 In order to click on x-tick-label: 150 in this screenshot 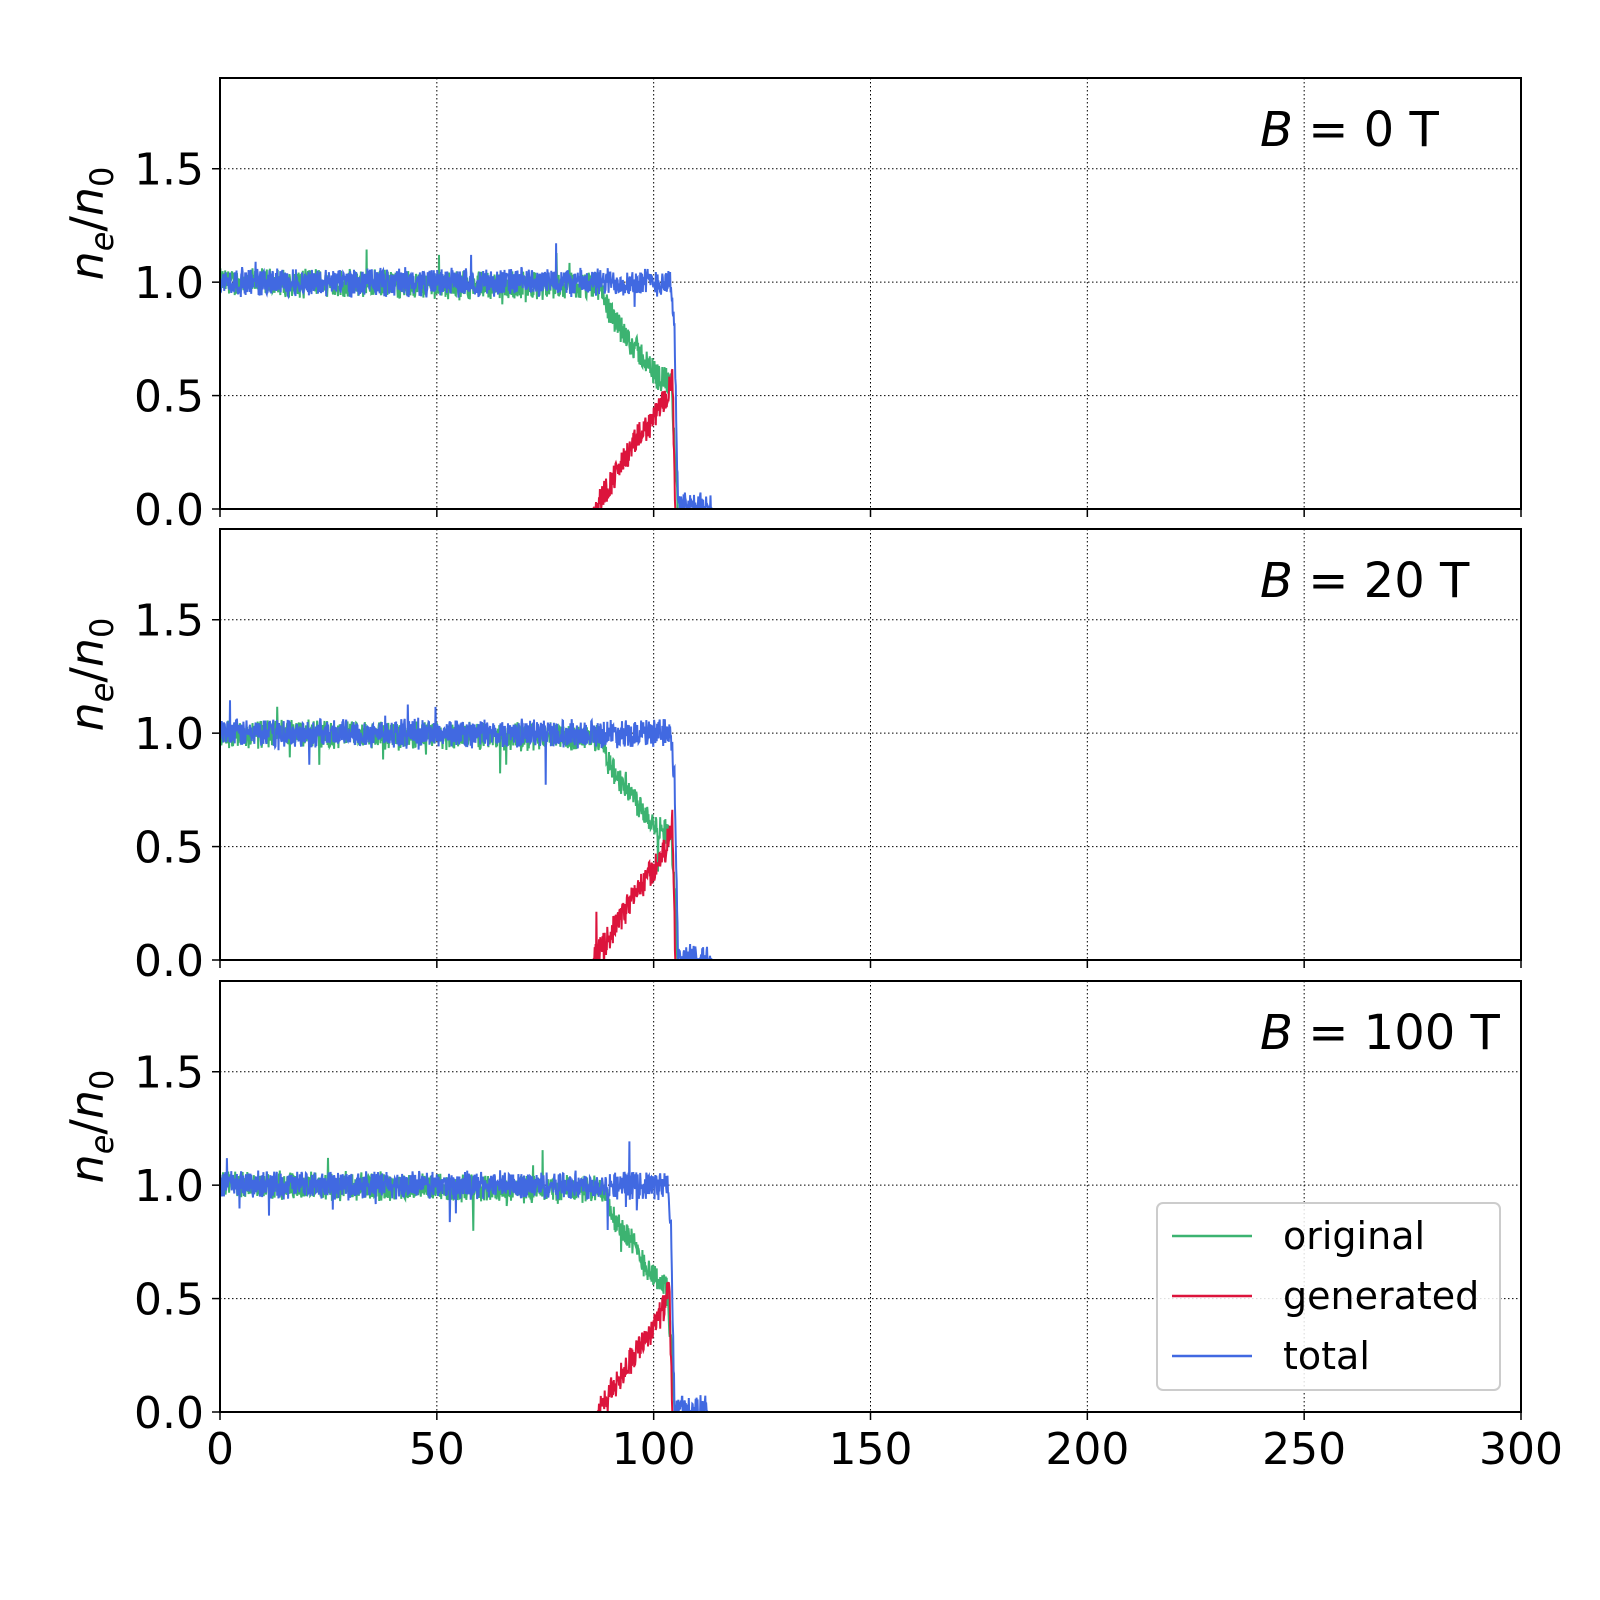, I will do `click(871, 1449)`.